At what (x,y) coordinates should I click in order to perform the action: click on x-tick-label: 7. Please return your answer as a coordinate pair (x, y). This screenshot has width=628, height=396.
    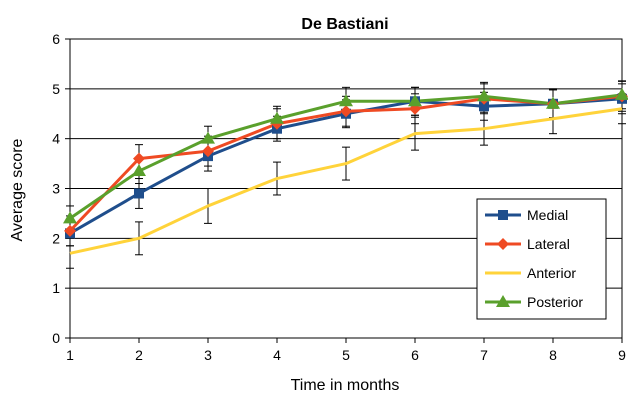
    Looking at the image, I should click on (484, 355).